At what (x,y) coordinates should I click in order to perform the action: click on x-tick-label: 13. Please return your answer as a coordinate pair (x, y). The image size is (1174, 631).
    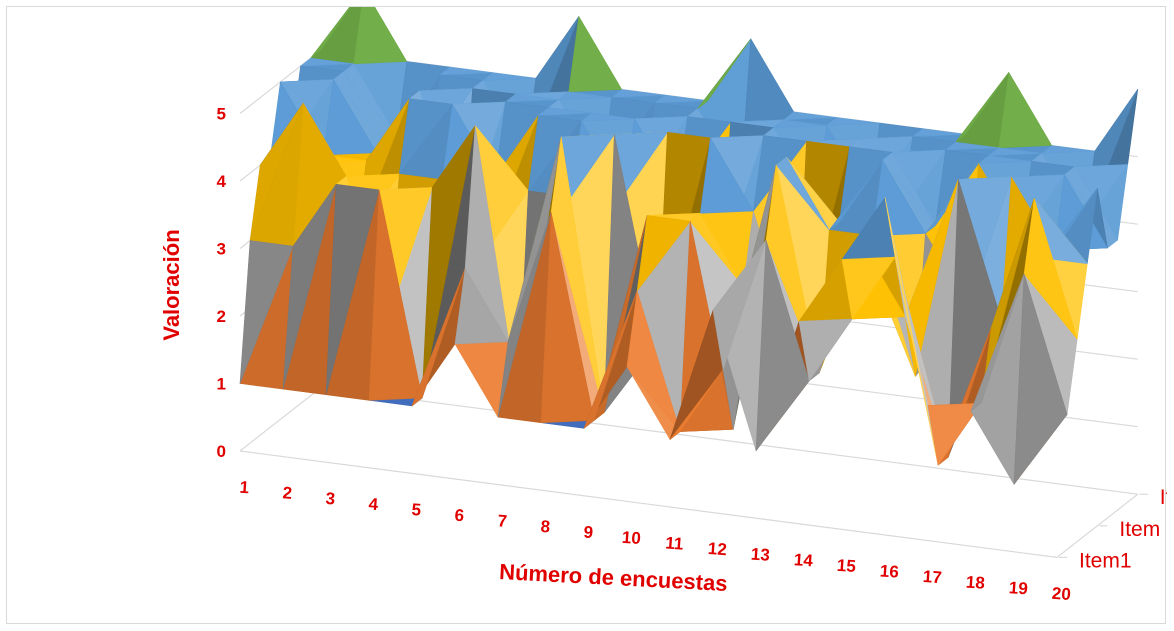
    Looking at the image, I should click on (760, 555).